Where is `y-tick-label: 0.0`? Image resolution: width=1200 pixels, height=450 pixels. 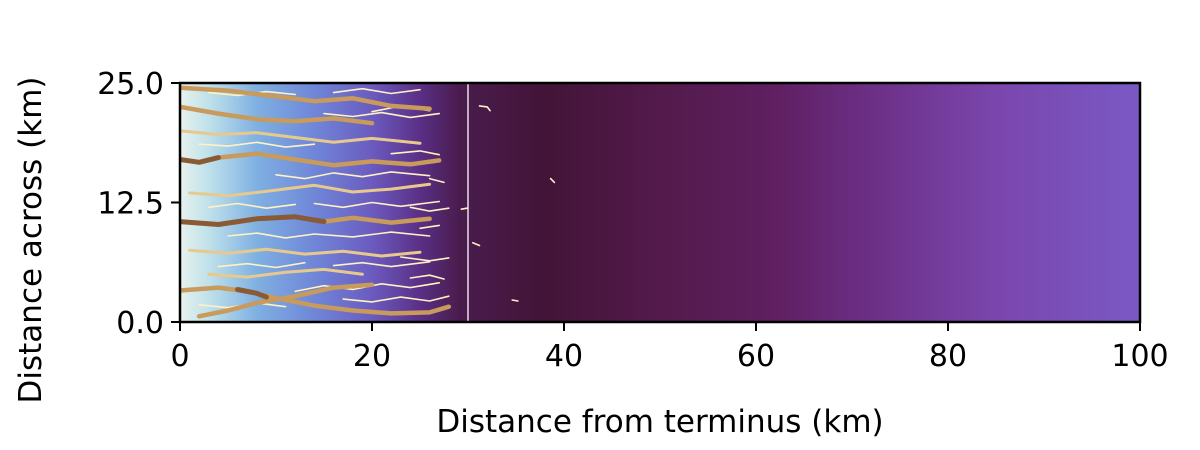
y-tick-label: 0.0 is located at coordinates (140, 323).